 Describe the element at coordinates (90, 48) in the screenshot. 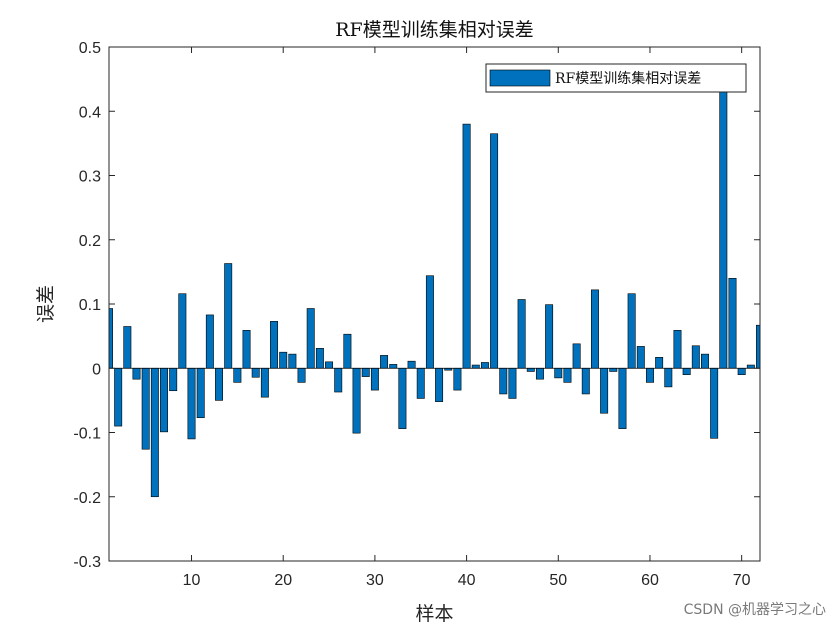

I see `y-tick-label: 0.5` at that location.